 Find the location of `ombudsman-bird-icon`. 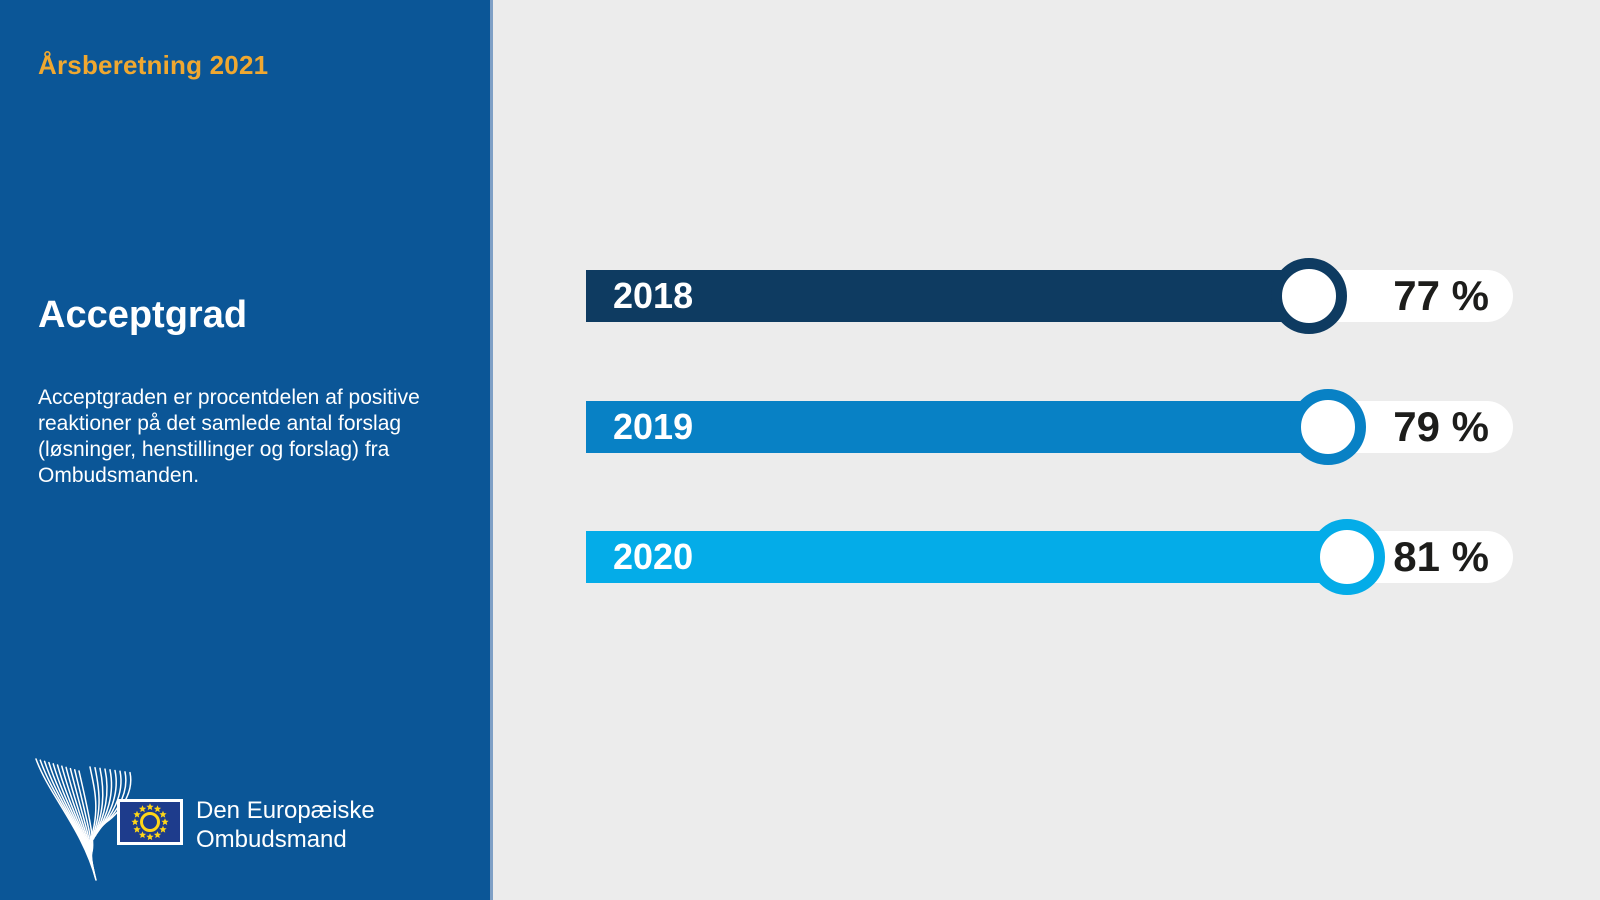

ombudsman-bird-icon is located at coordinates (83, 819).